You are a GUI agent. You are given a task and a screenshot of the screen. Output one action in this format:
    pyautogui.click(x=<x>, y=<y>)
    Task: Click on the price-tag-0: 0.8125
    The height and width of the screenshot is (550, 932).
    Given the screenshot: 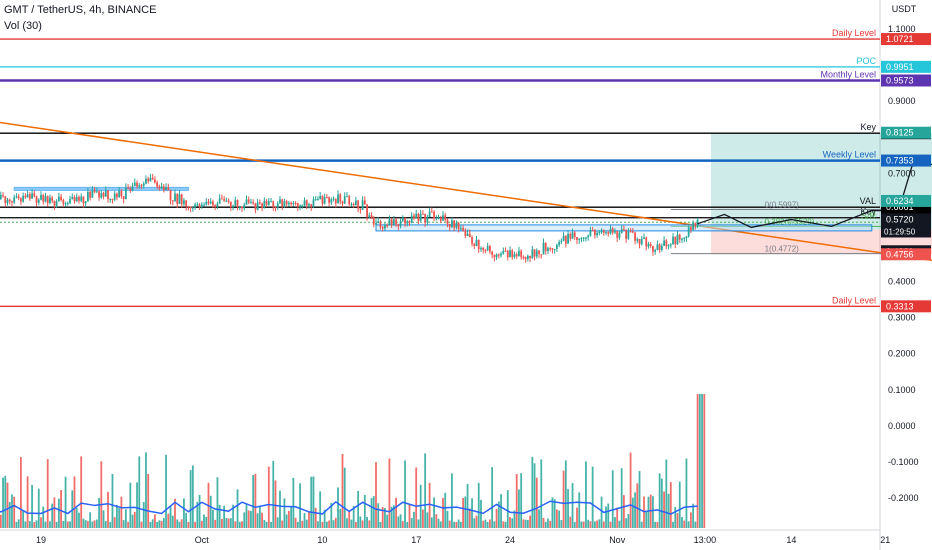 What is the action you would take?
    pyautogui.click(x=900, y=133)
    